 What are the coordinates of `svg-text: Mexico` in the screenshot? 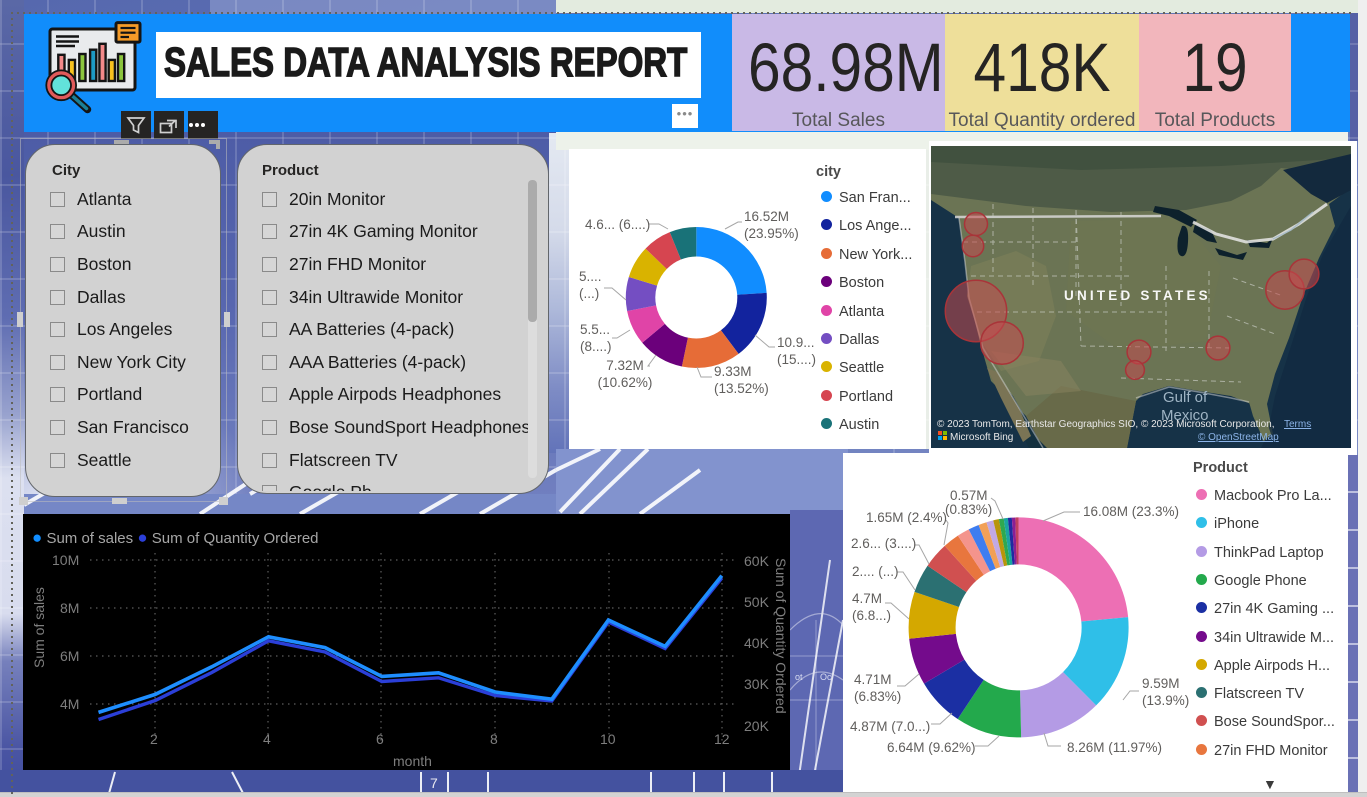 It's located at (1185, 415).